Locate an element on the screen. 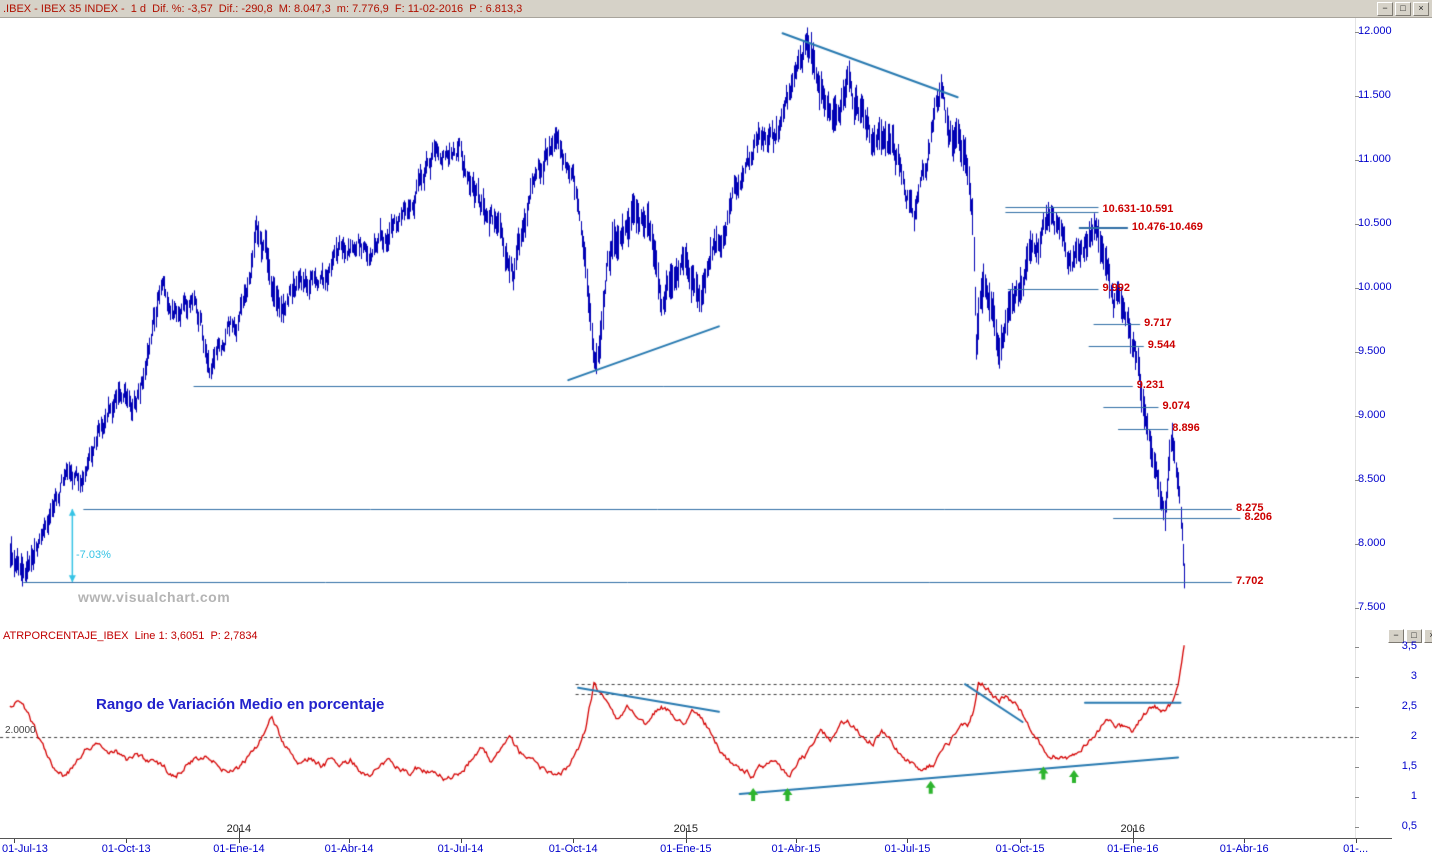 The width and height of the screenshot is (1432, 857). panel-window-controls: − □ × is located at coordinates (1410, 636).